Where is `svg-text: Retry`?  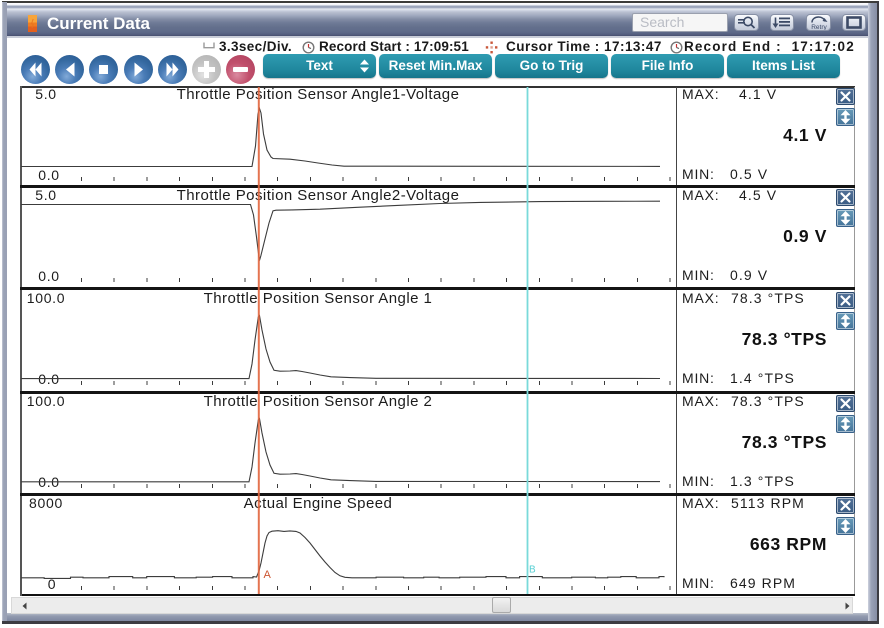
svg-text: Retry is located at coordinates (819, 27).